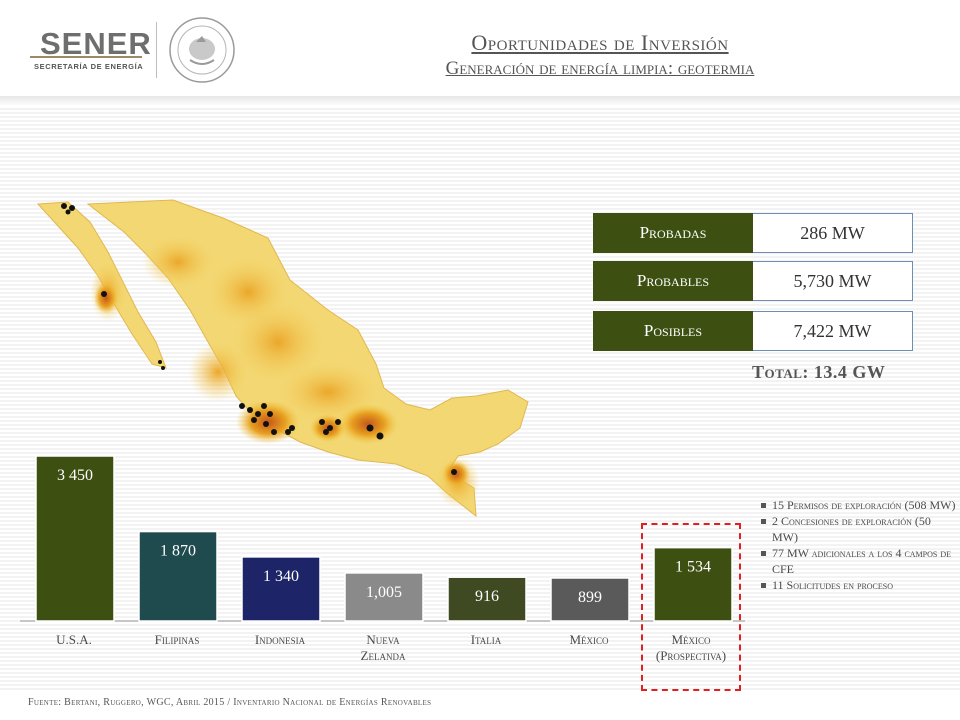 Image resolution: width=960 pixels, height=720 pixels. I want to click on reserve-label: Probables, so click(673, 281).